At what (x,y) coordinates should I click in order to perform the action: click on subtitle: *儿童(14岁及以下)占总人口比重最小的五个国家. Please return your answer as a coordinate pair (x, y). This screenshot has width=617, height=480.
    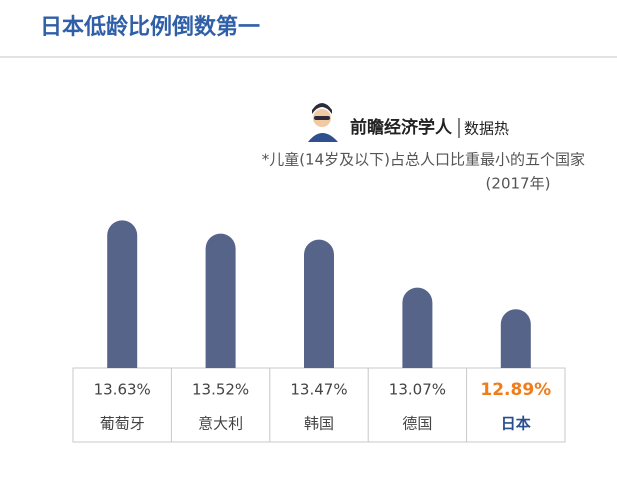
    Looking at the image, I should click on (423, 160).